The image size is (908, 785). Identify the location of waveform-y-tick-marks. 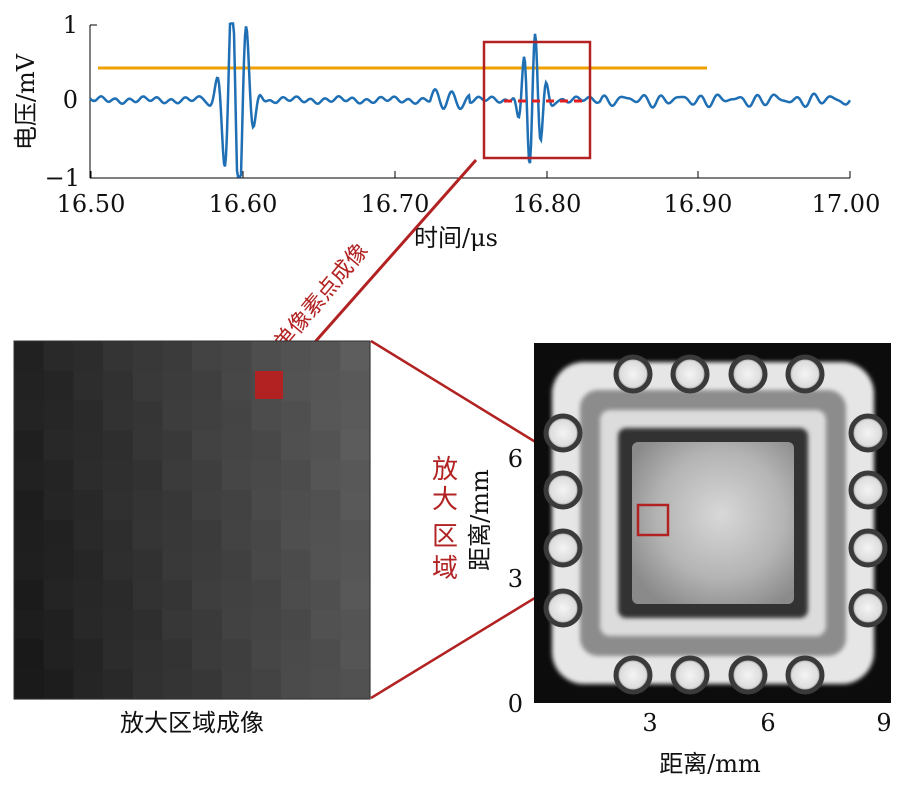
(93, 62).